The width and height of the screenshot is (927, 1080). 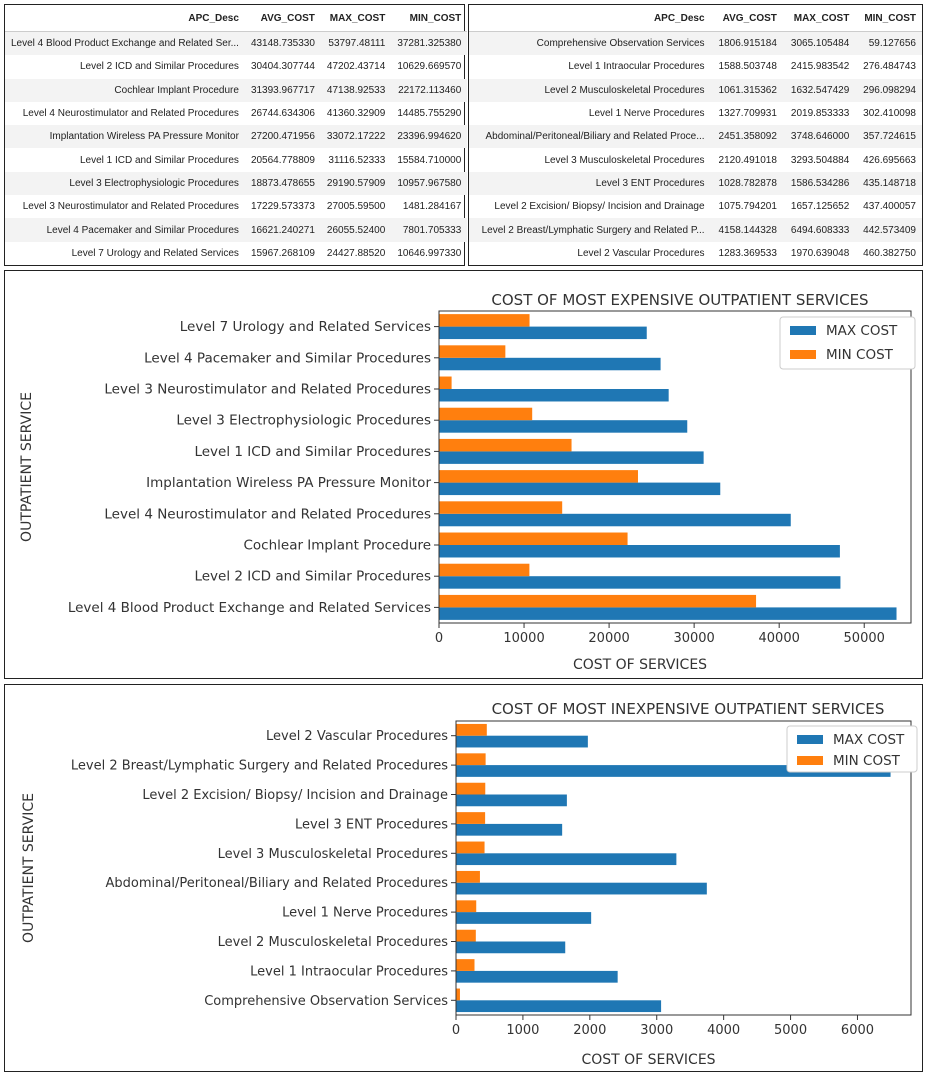 I want to click on category-label: Level 3 Musculoskeletal Procedures, so click(x=333, y=854).